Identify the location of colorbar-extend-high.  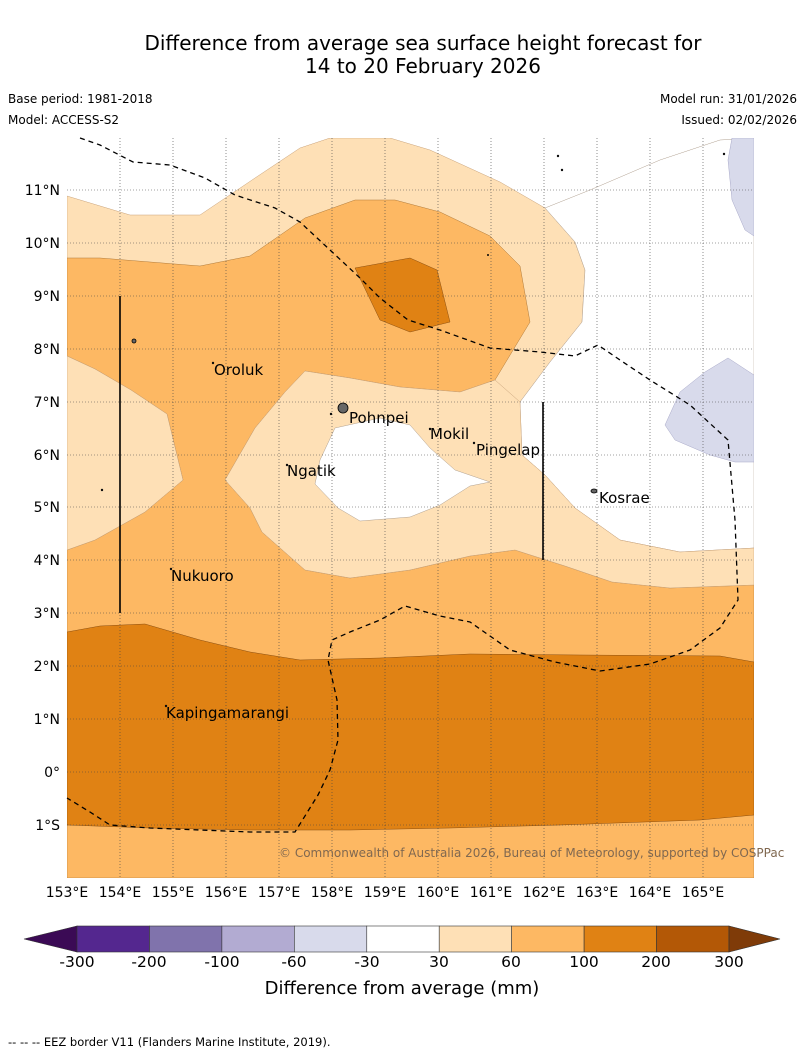
(754, 939).